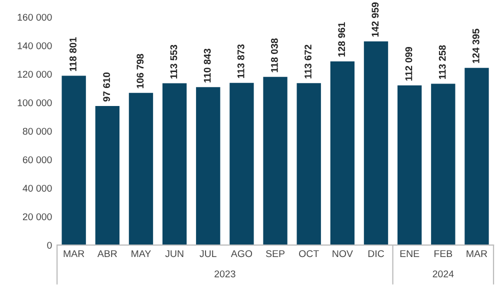 This screenshot has width=496, height=285. What do you see at coordinates (375, 19) in the screenshot?
I see `data-label: 142 959` at bounding box center [375, 19].